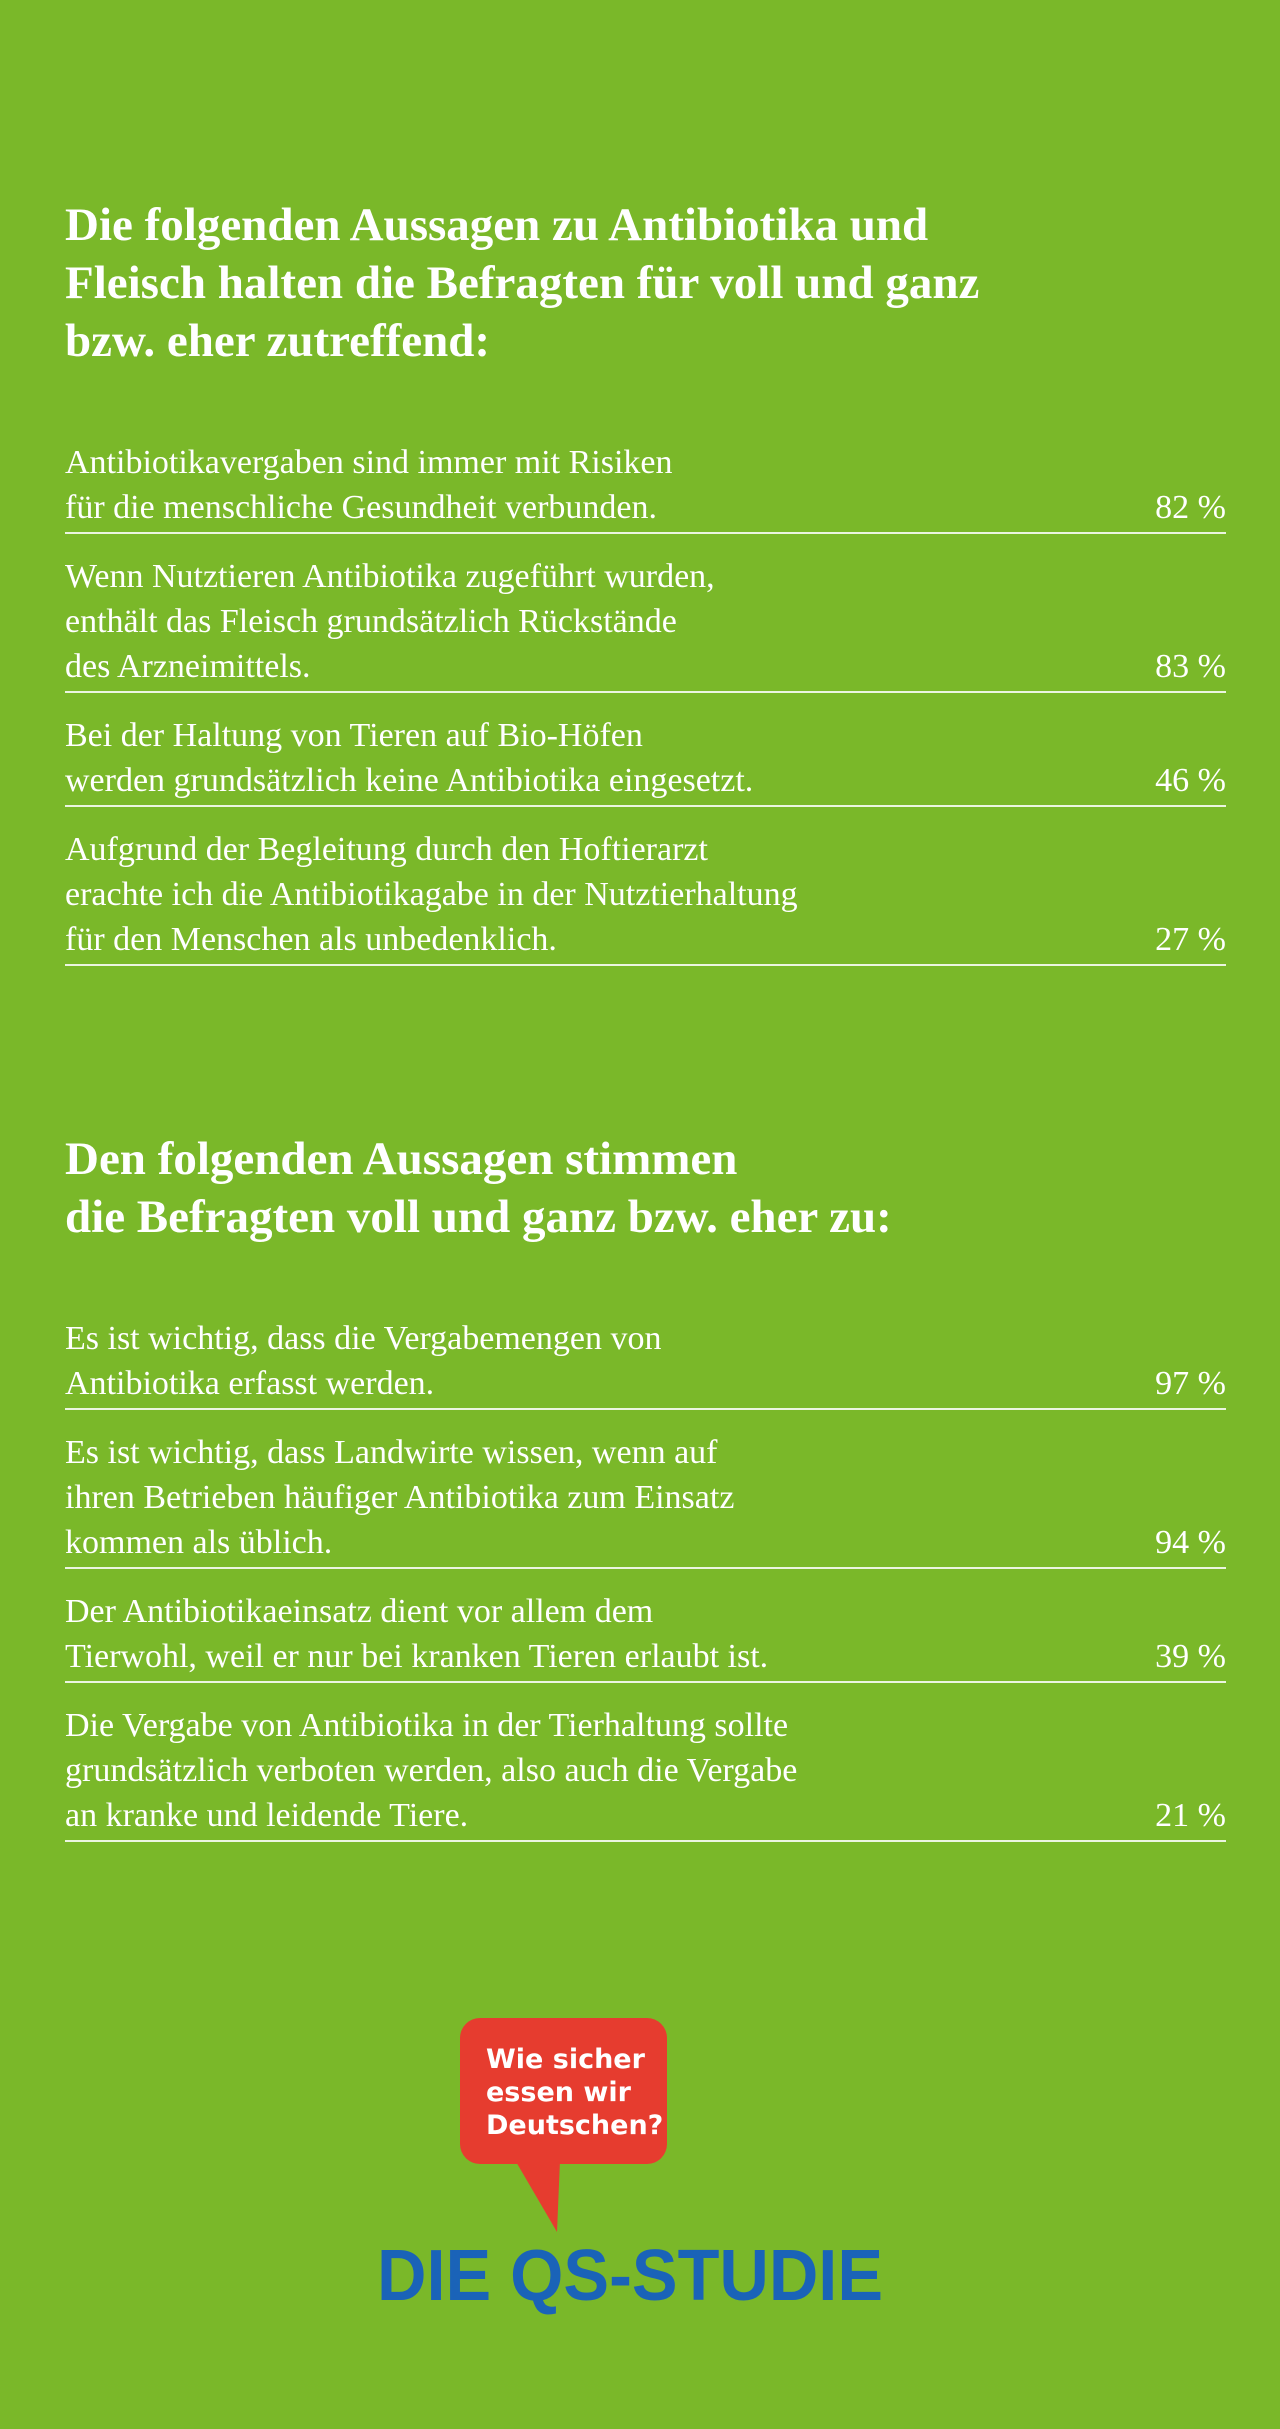 The image size is (1280, 2429). Describe the element at coordinates (559, 2092) in the screenshot. I see `bubble-line: essen wir` at that location.